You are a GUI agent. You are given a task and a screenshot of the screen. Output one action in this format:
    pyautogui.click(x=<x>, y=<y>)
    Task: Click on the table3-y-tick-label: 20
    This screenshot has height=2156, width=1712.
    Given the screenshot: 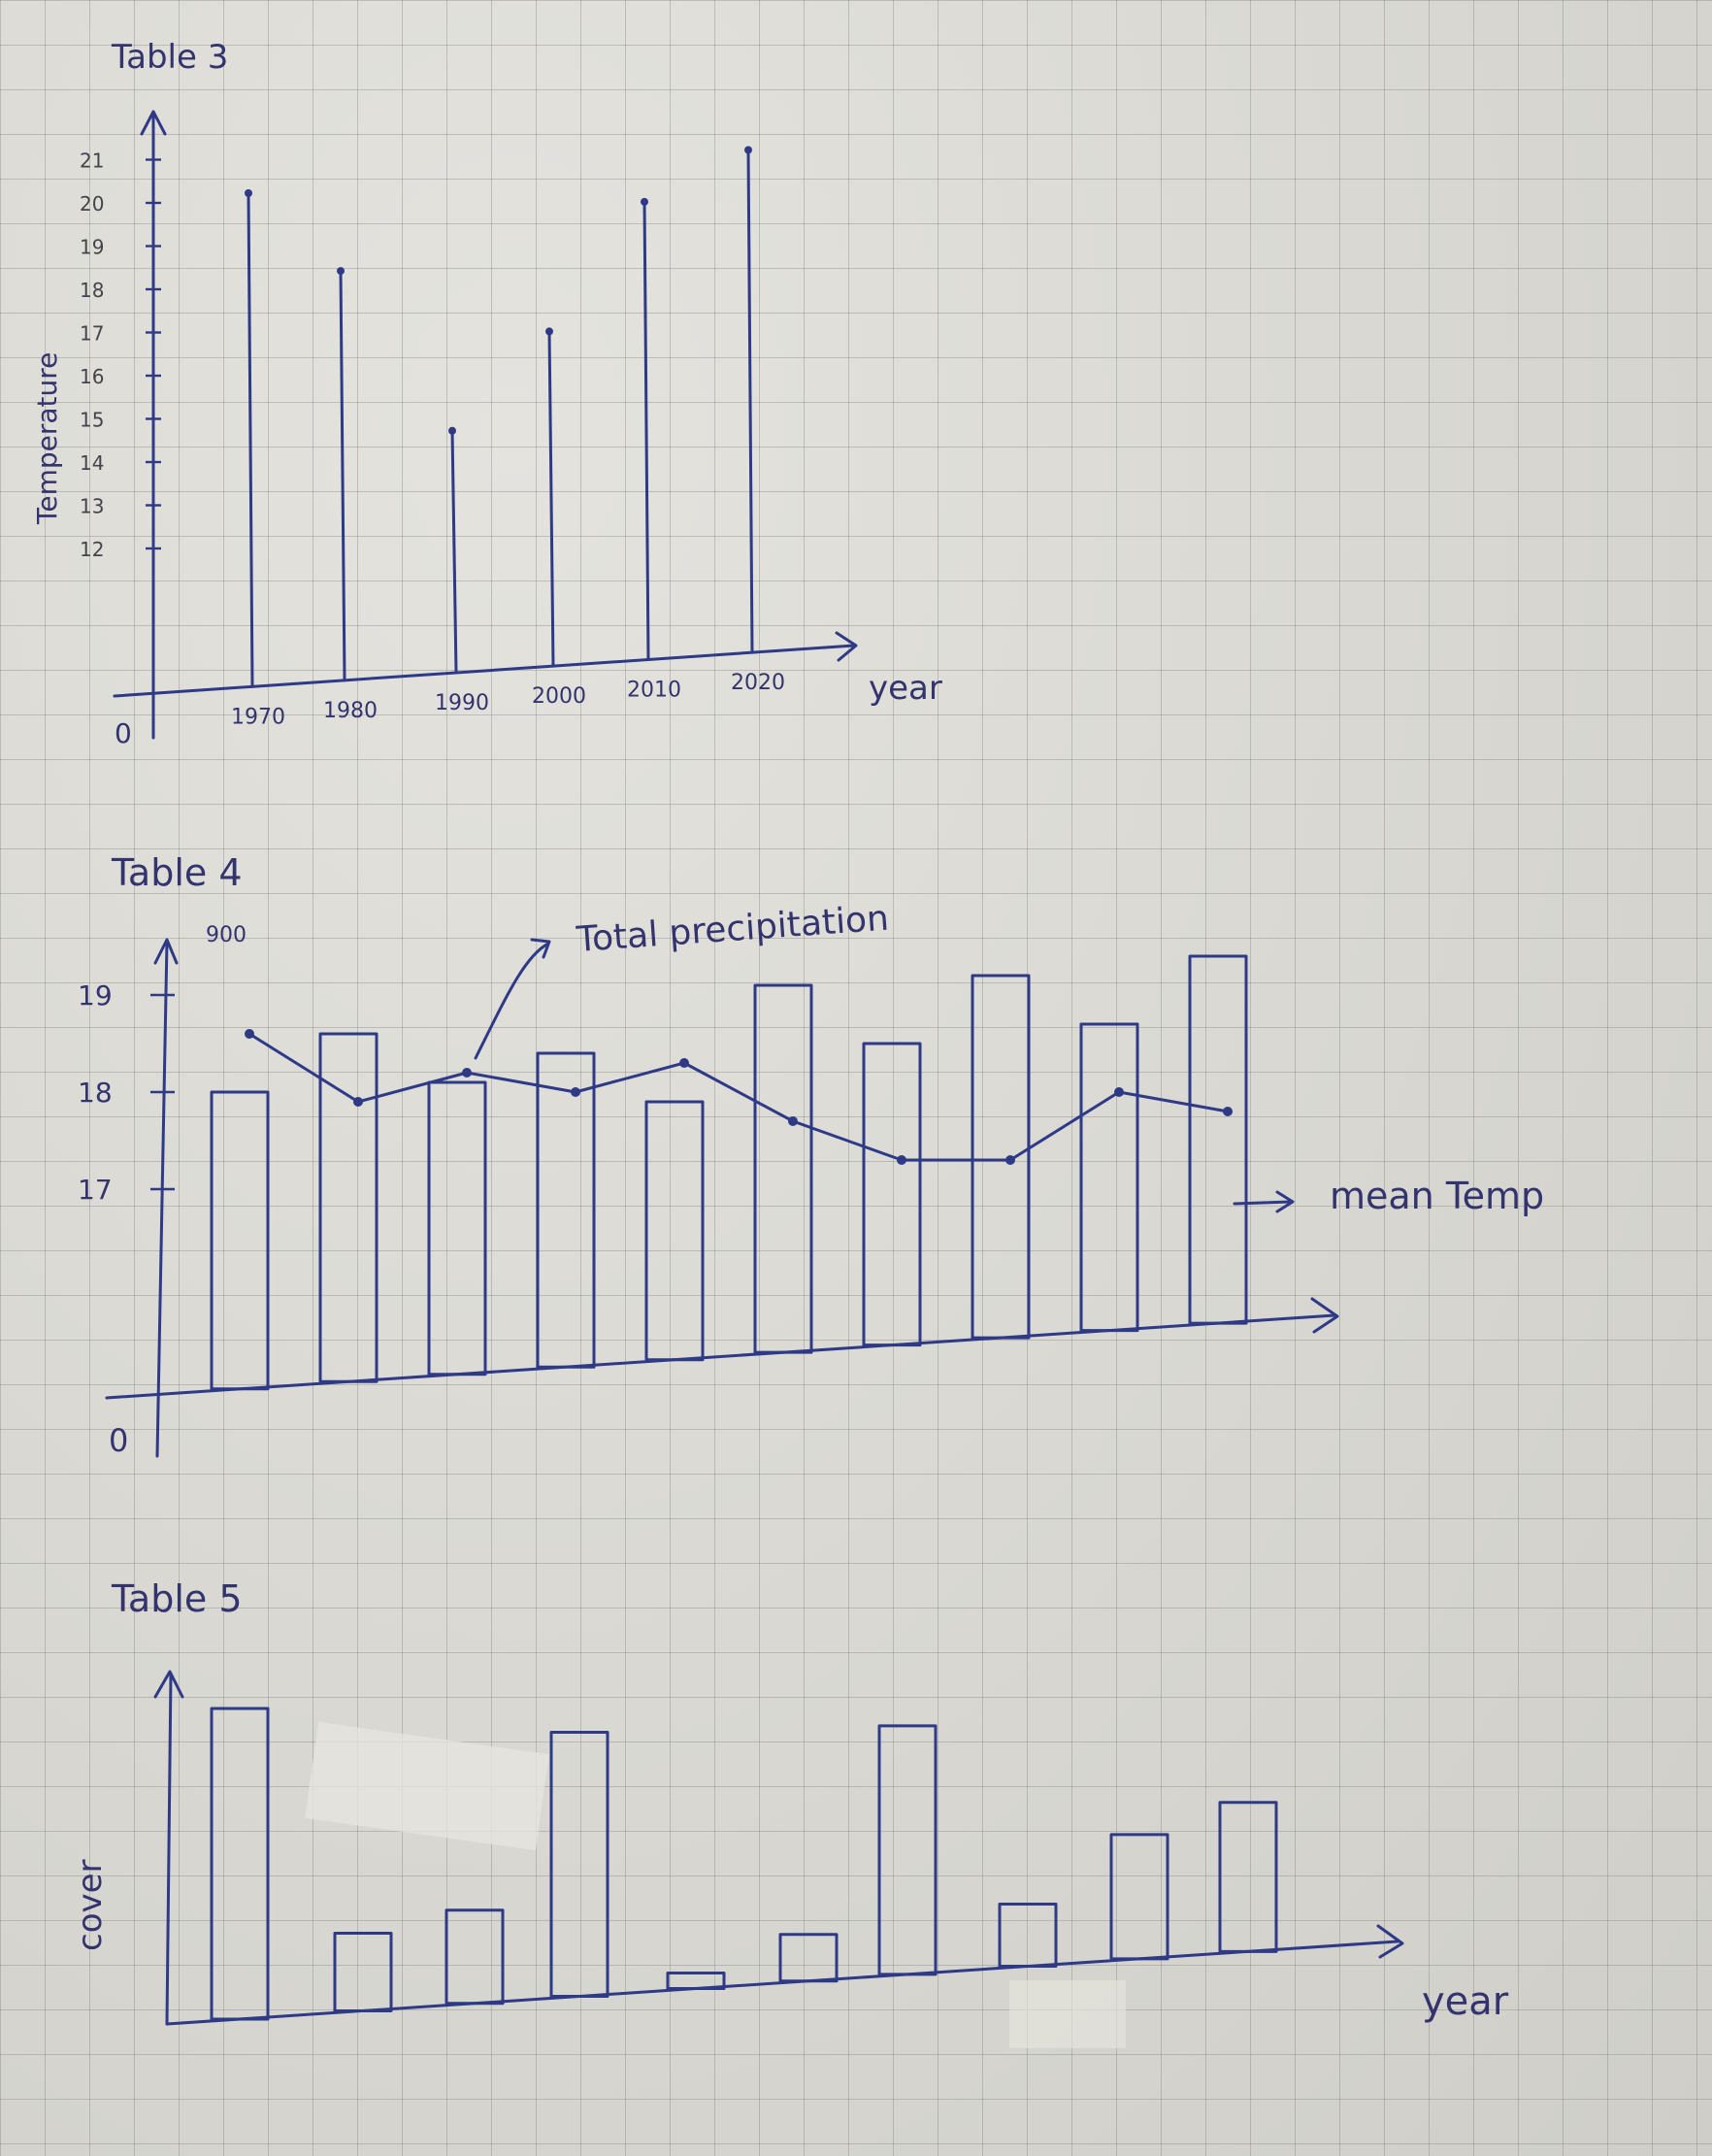 What is the action you would take?
    pyautogui.click(x=92, y=204)
    